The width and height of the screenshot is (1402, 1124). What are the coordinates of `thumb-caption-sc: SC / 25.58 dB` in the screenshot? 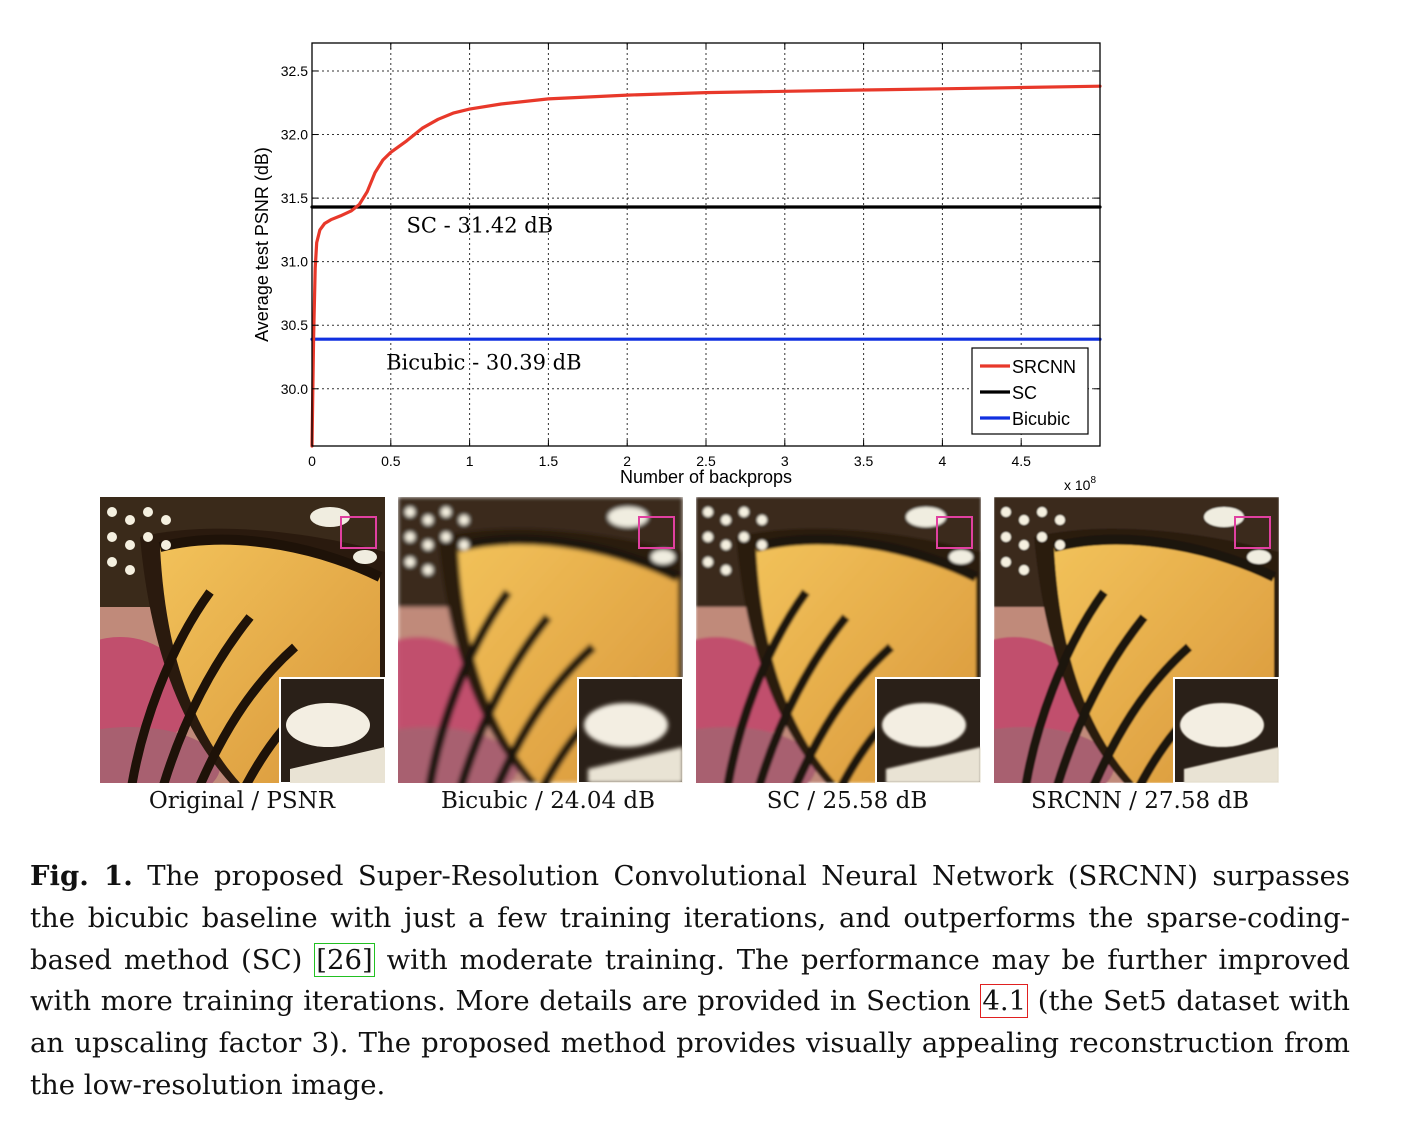 It's located at (847, 801).